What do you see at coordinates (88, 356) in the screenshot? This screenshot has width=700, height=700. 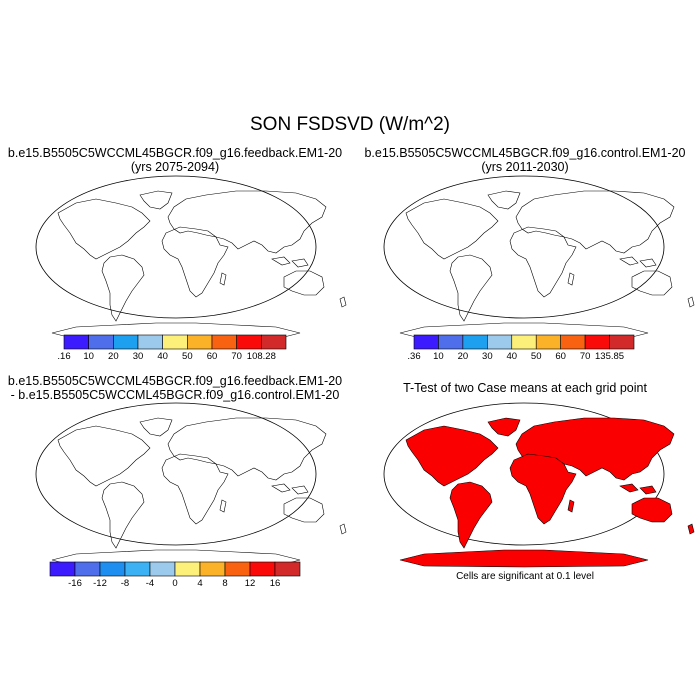 I see `colorbar-feedback-label: 10` at bounding box center [88, 356].